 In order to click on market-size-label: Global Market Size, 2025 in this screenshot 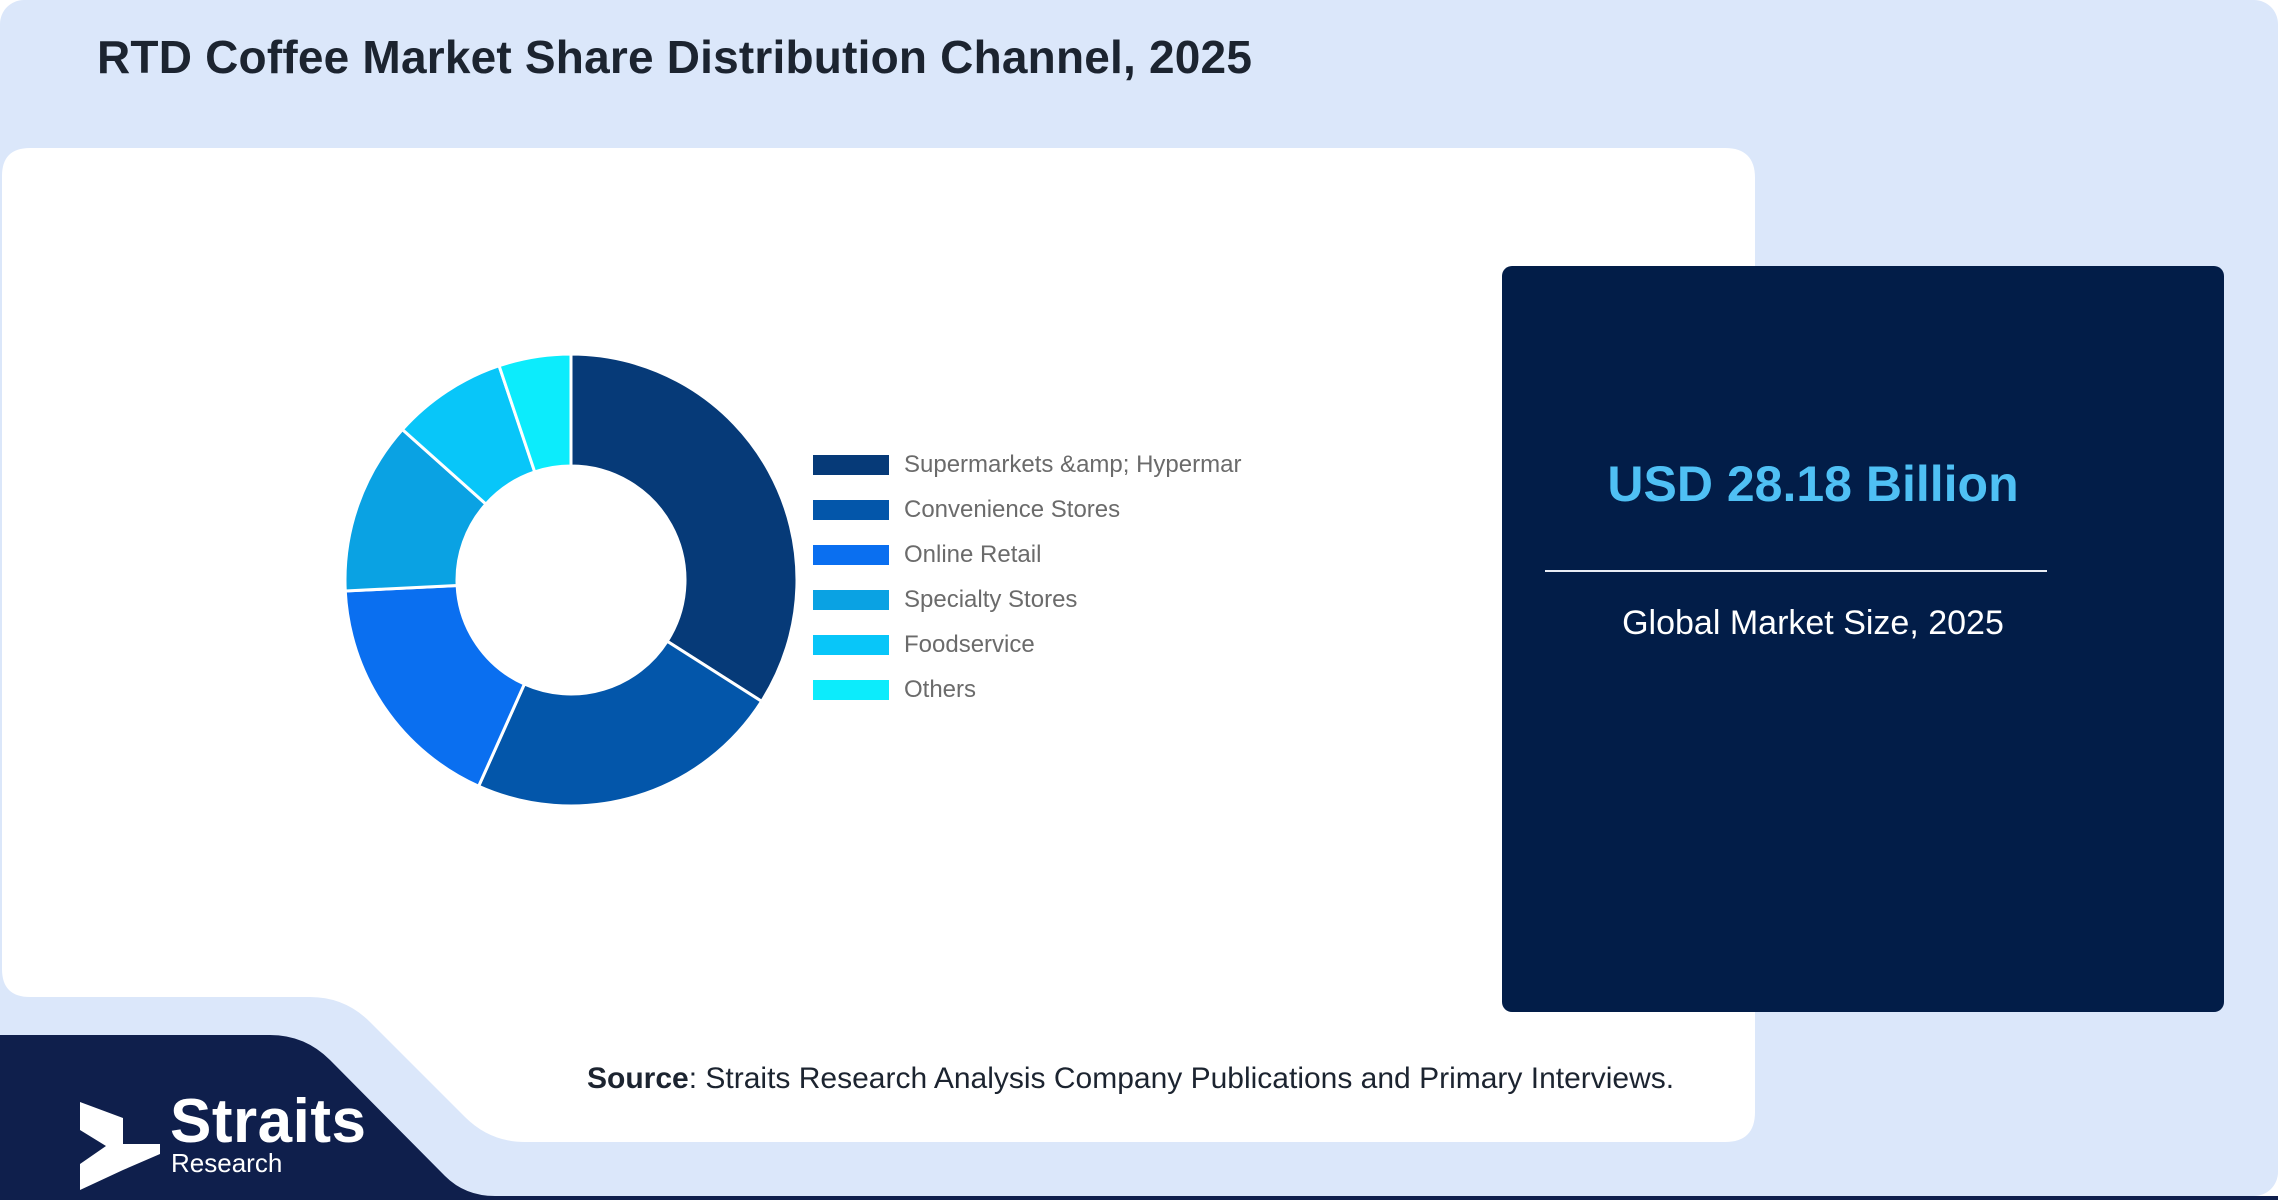, I will do `click(1813, 623)`.